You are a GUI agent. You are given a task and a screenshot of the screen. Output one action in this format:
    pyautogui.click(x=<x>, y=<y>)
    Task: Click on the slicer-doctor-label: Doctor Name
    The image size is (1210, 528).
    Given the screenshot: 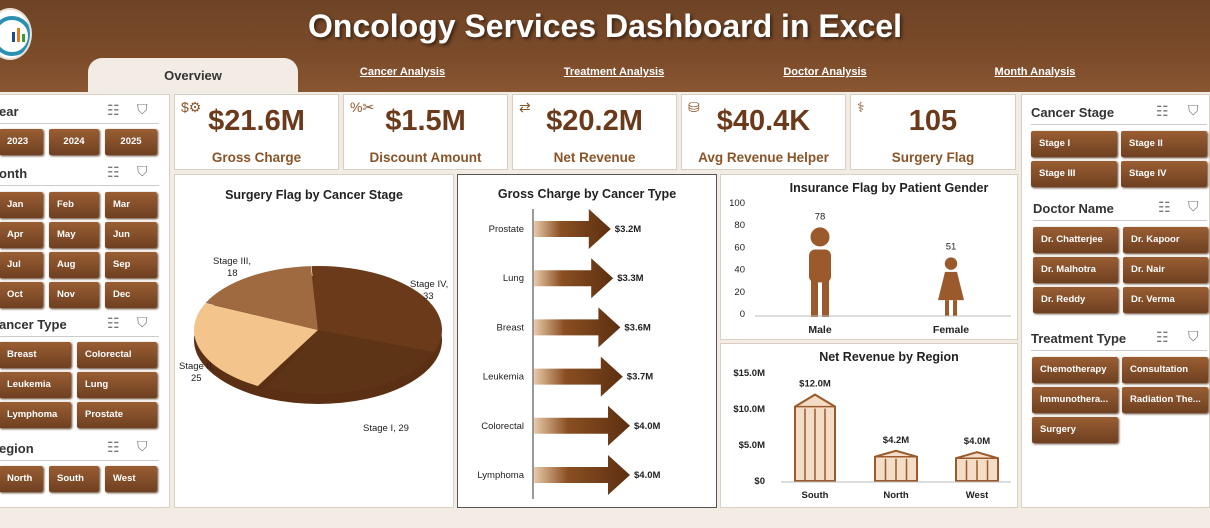 What is the action you would take?
    pyautogui.click(x=1073, y=208)
    